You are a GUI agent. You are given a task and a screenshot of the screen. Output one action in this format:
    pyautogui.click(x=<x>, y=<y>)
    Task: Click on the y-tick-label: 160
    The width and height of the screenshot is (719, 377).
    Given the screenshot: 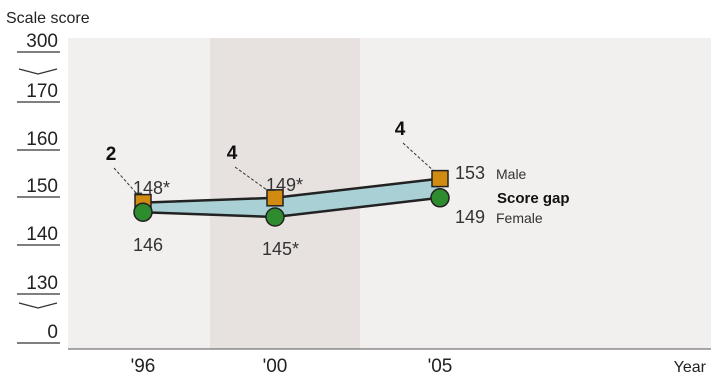 What is the action you would take?
    pyautogui.click(x=42, y=139)
    